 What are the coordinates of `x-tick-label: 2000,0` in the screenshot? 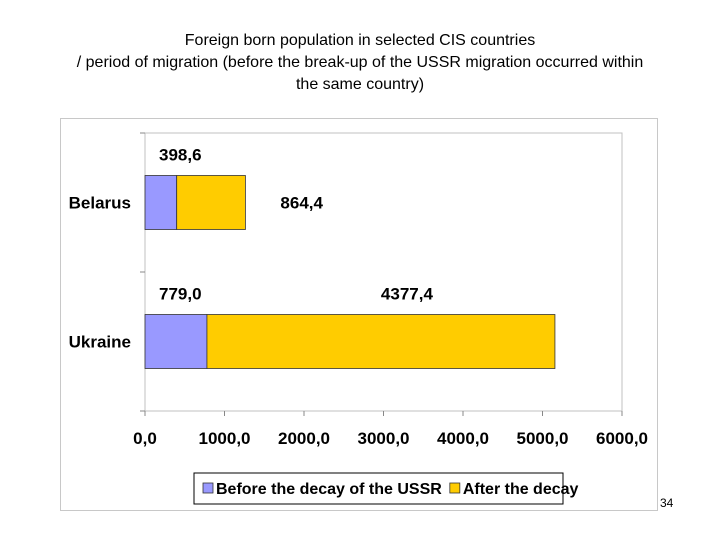 It's located at (304, 438).